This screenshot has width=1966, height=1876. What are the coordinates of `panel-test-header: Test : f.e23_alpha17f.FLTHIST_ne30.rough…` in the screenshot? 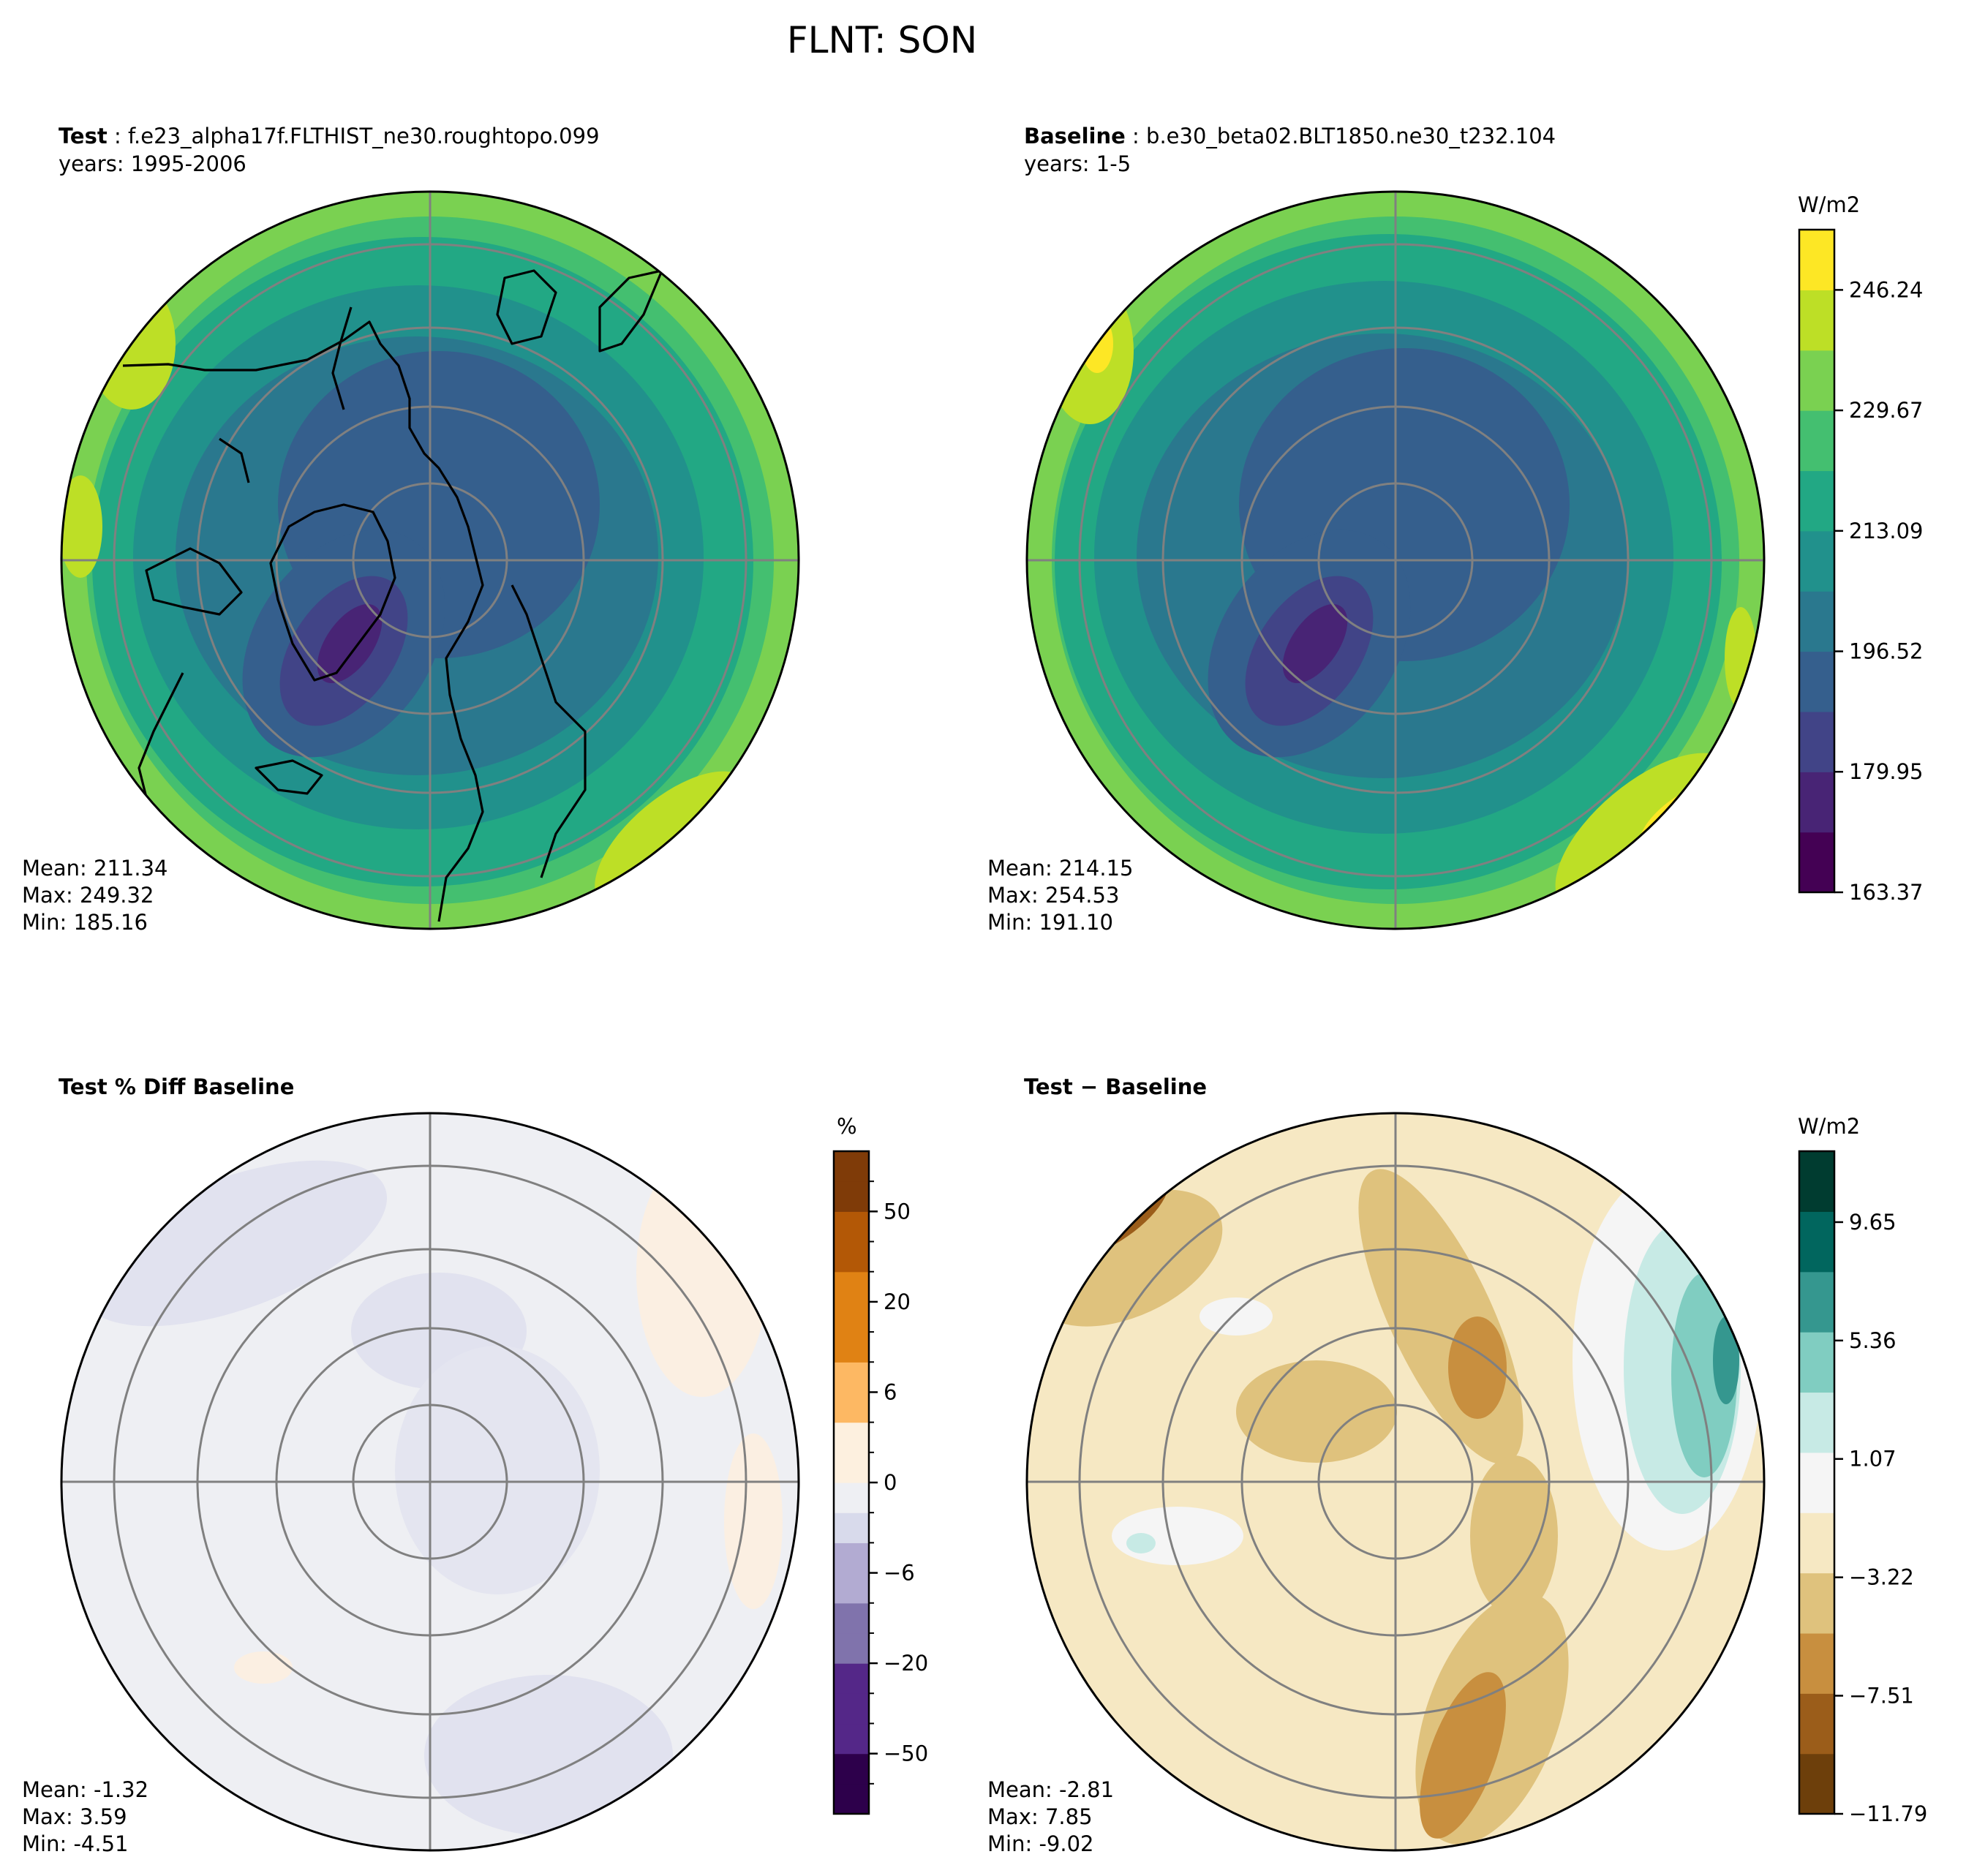 It's located at (329, 136).